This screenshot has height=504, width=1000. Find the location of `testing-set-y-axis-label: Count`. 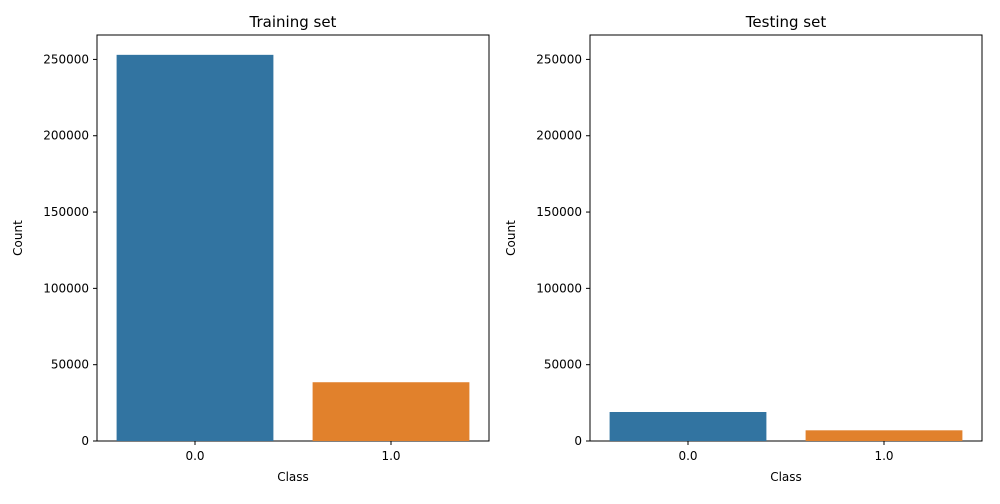

testing-set-y-axis-label: Count is located at coordinates (511, 238).